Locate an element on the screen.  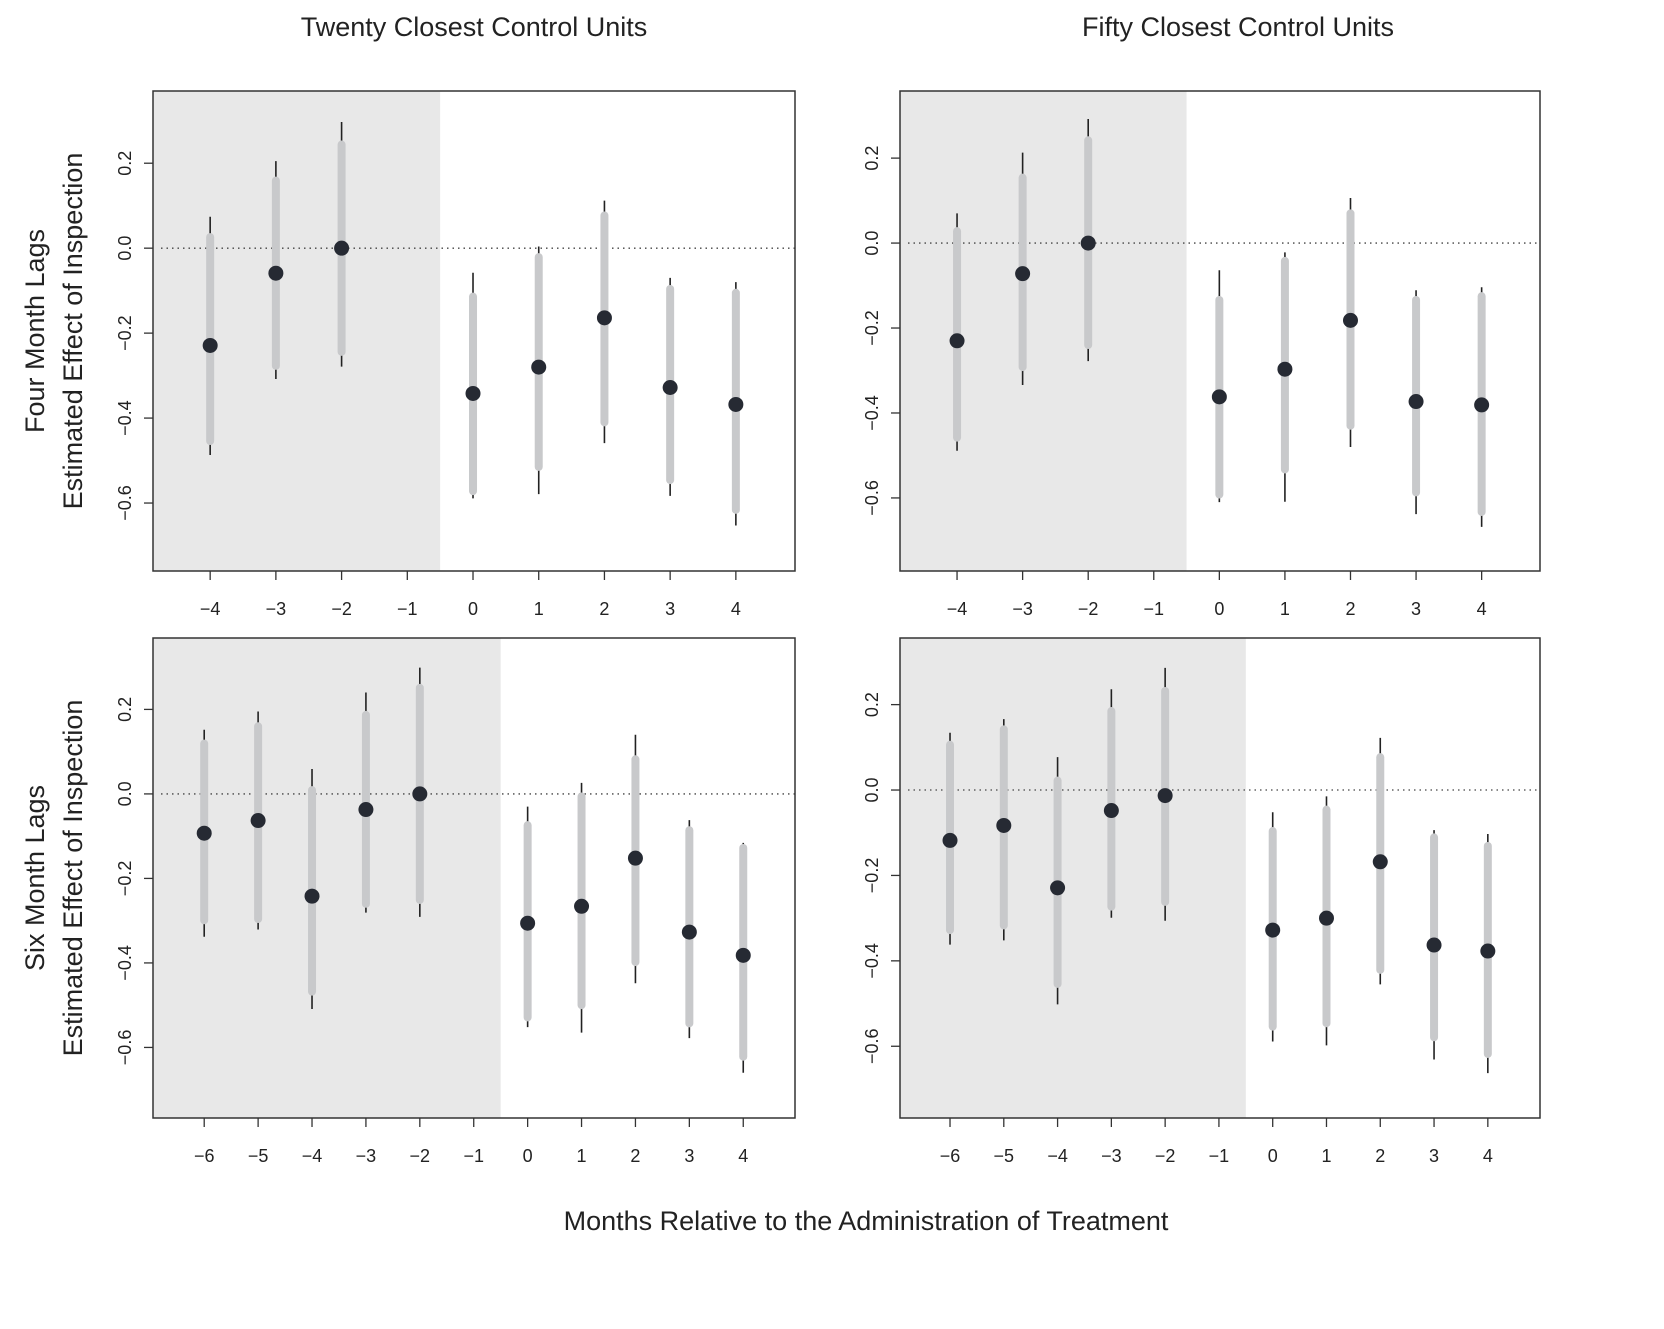
row-label-four-month: Four Month Lags is located at coordinates (35, 331).